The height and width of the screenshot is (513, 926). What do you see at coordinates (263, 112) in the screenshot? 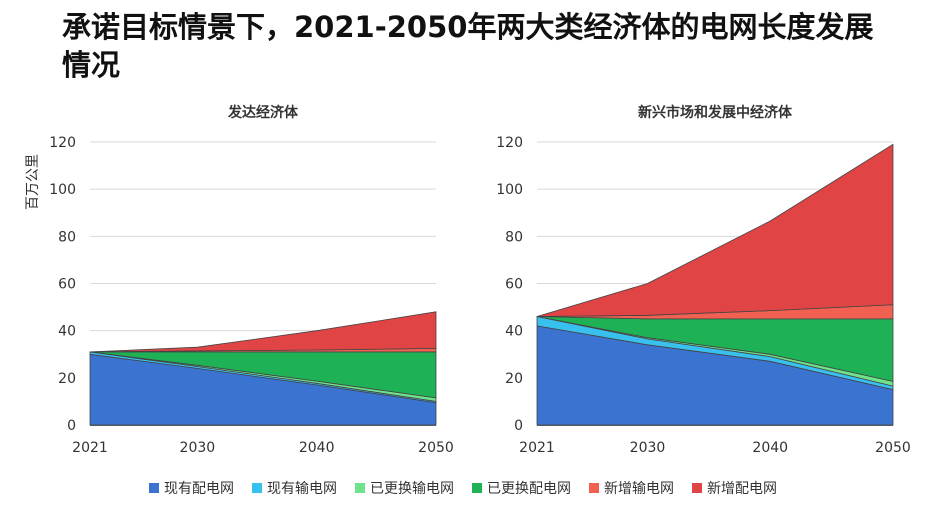
I see `chart-title-0: 发达经济体` at bounding box center [263, 112].